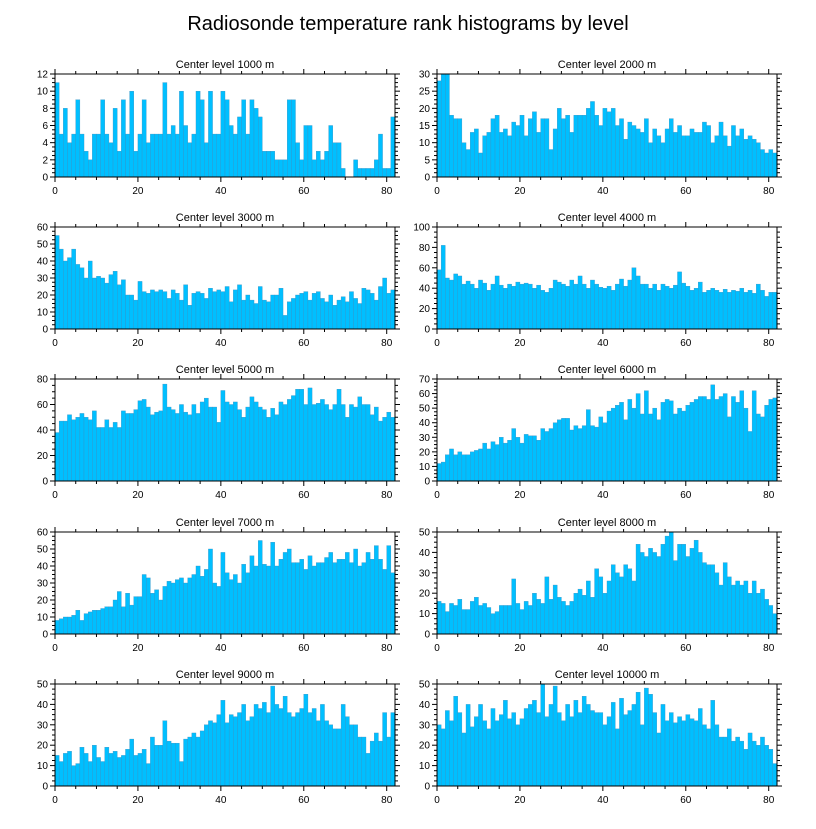 This screenshot has width=816, height=829. Describe the element at coordinates (221, 800) in the screenshot. I see `x-tick-label: 40` at that location.